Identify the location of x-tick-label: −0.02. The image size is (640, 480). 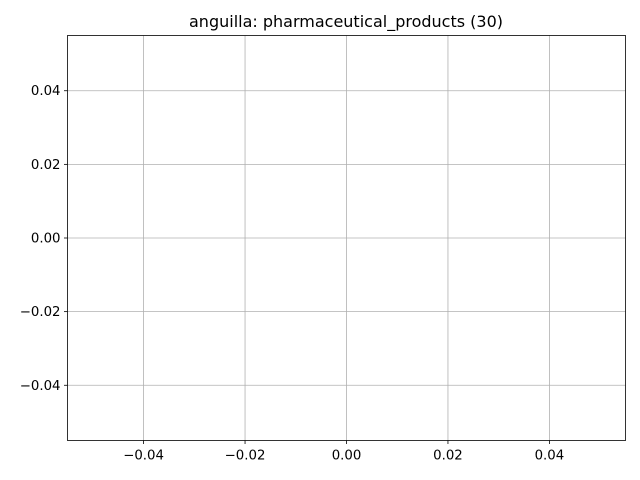
(245, 456).